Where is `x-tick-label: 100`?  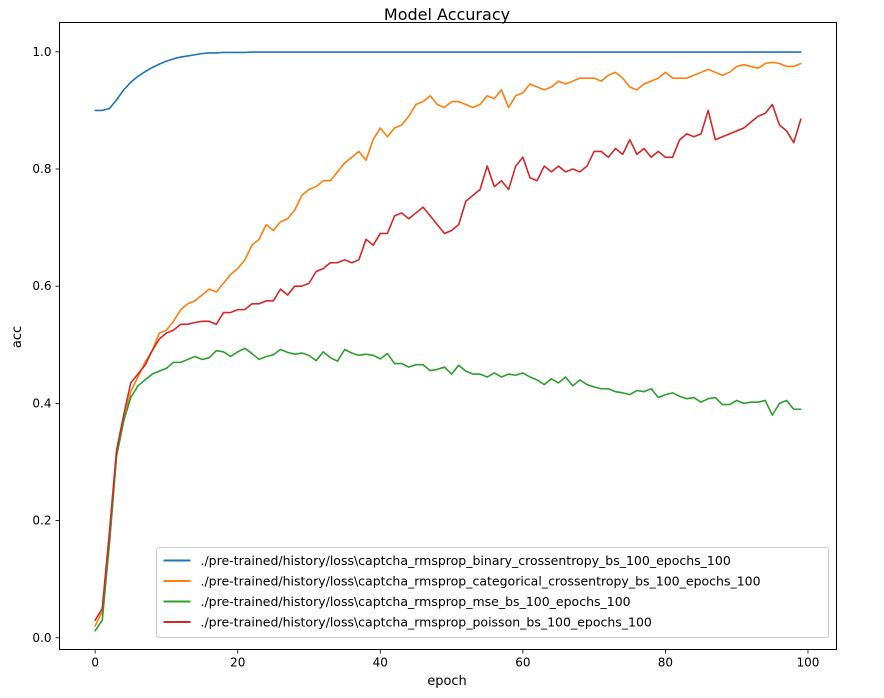
x-tick-label: 100 is located at coordinates (808, 663).